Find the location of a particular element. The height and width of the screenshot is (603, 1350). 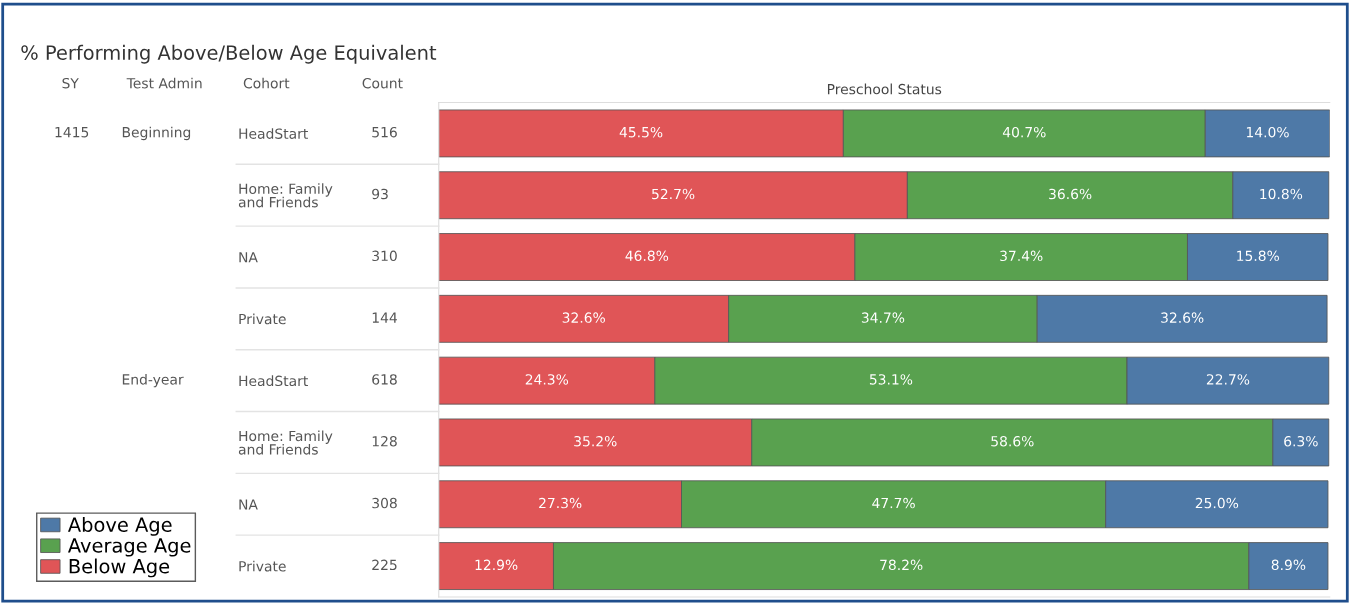

data-label: 52.7% is located at coordinates (673, 194).